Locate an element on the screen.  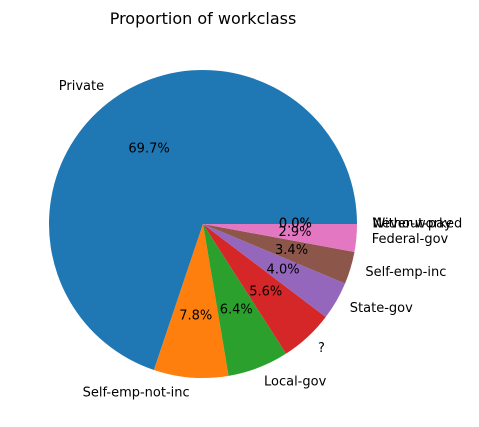
category-label-local-gov: Local-gov is located at coordinates (295, 382).